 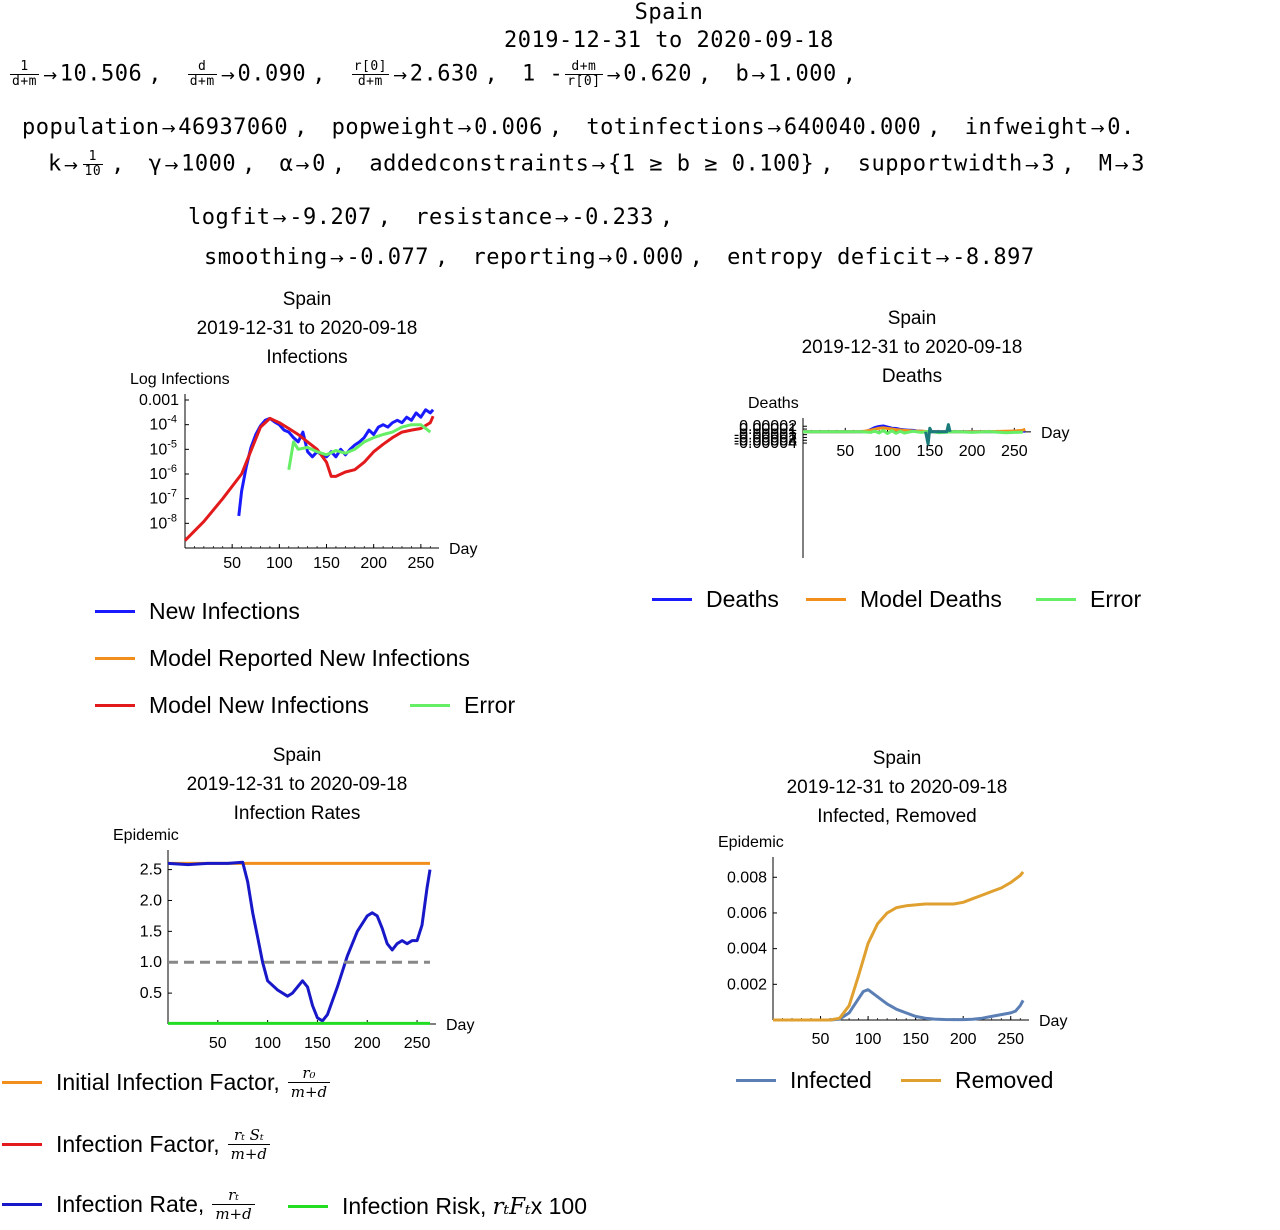 I want to click on legend-infection-factor: Infection Factor, rₜ Sₜ m+d, so click(x=136, y=1144).